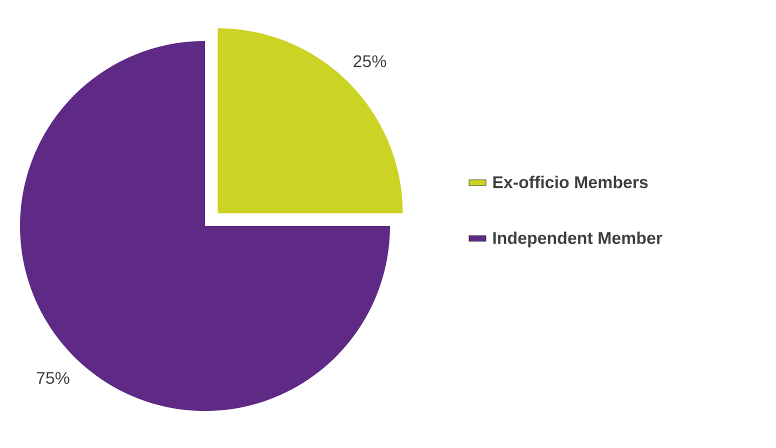 The image size is (776, 448). I want to click on data-label: 75%, so click(53, 378).